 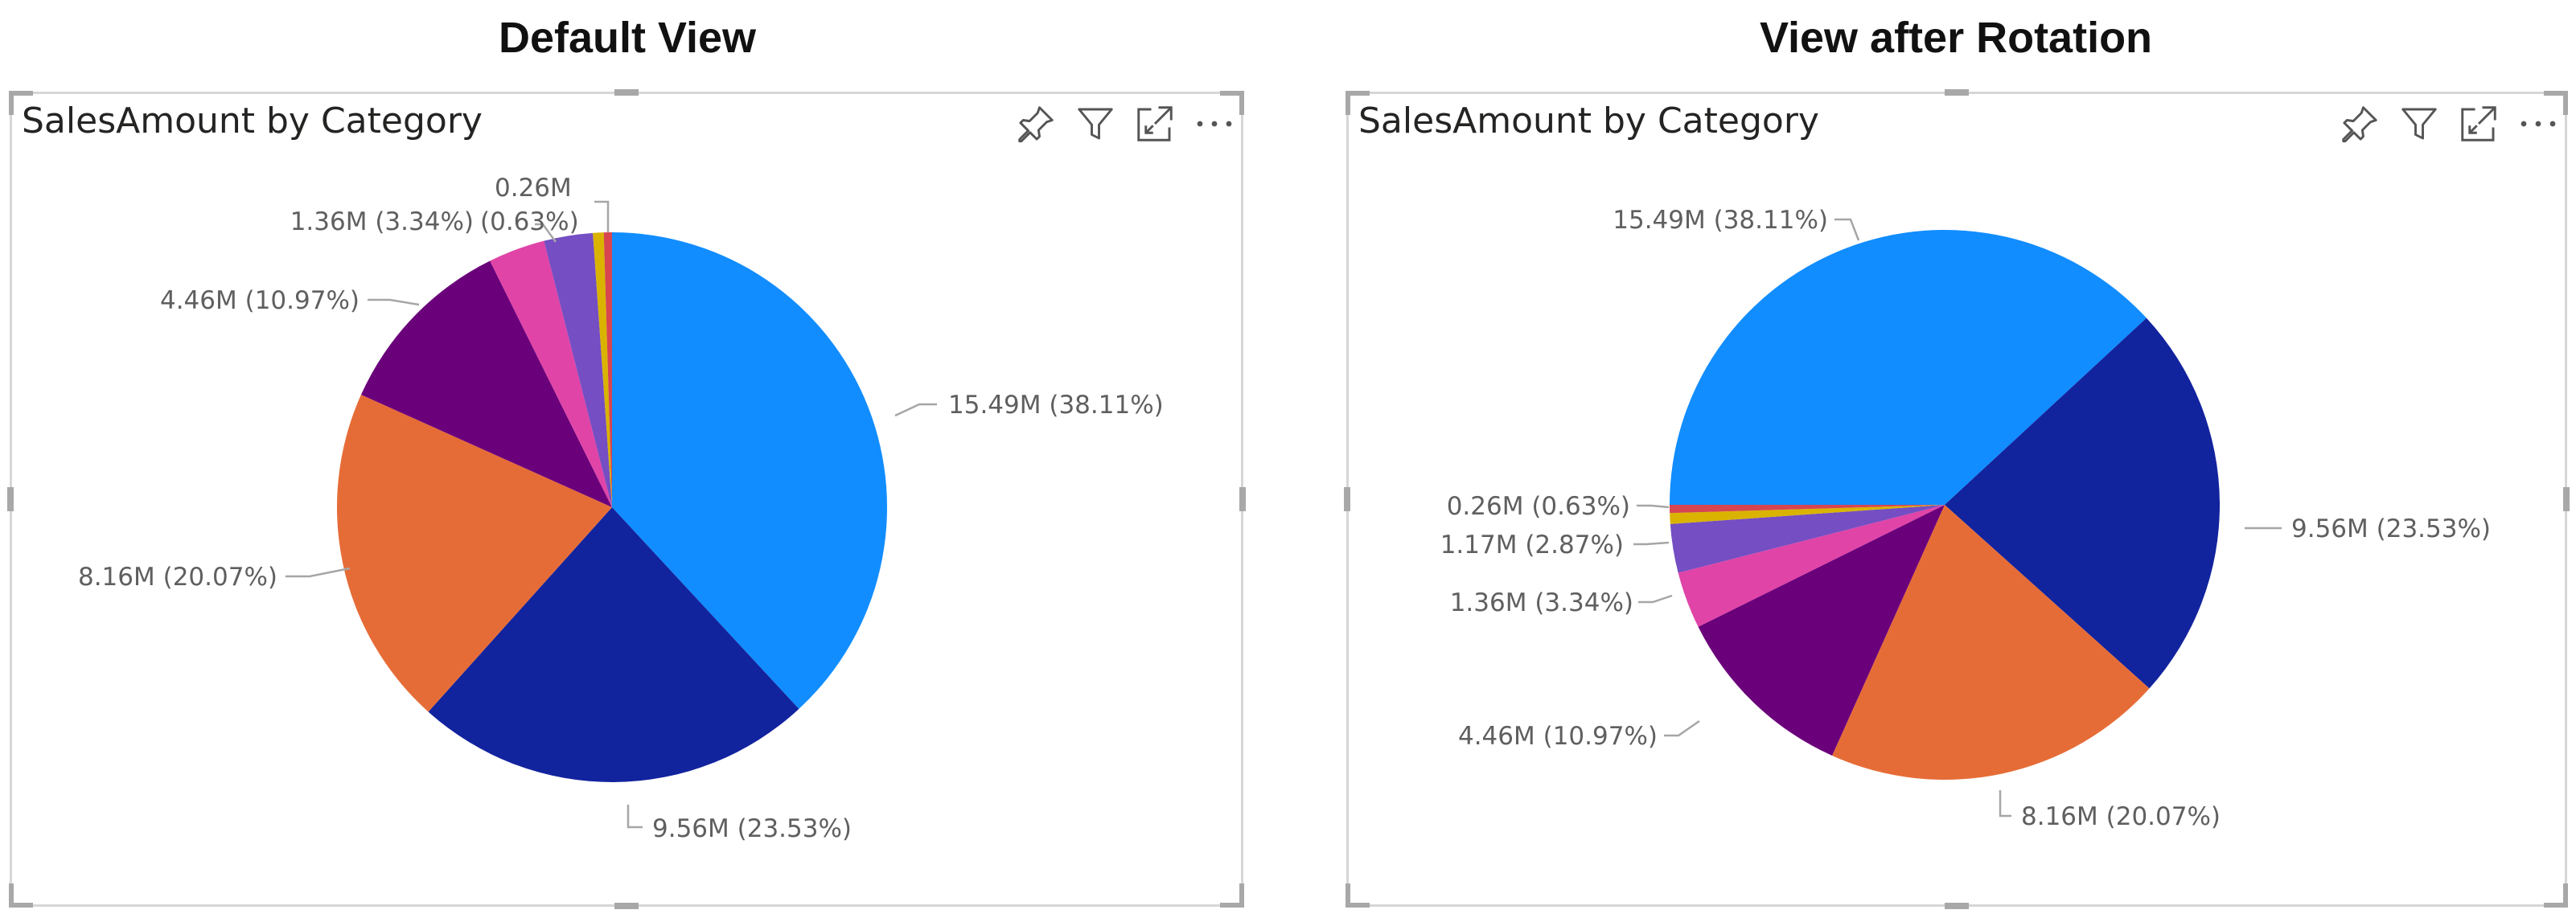 What do you see at coordinates (533, 188) in the screenshot?
I see `data-label: 0.26M` at bounding box center [533, 188].